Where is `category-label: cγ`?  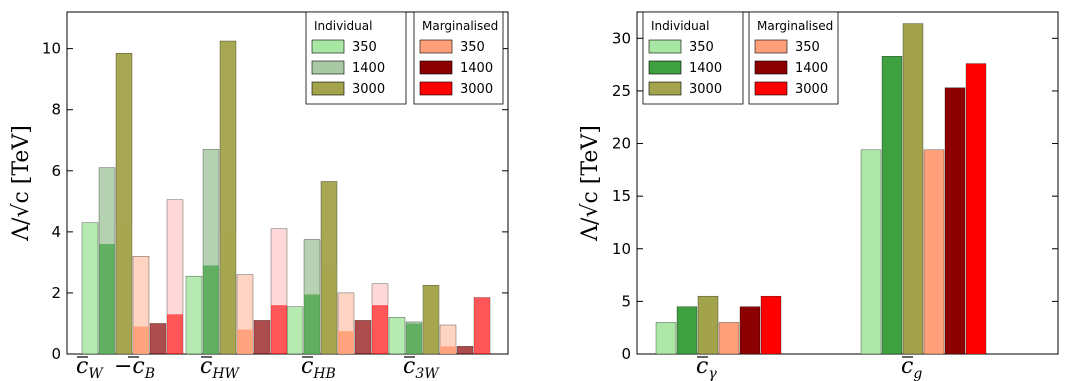 category-label: cγ is located at coordinates (706, 367).